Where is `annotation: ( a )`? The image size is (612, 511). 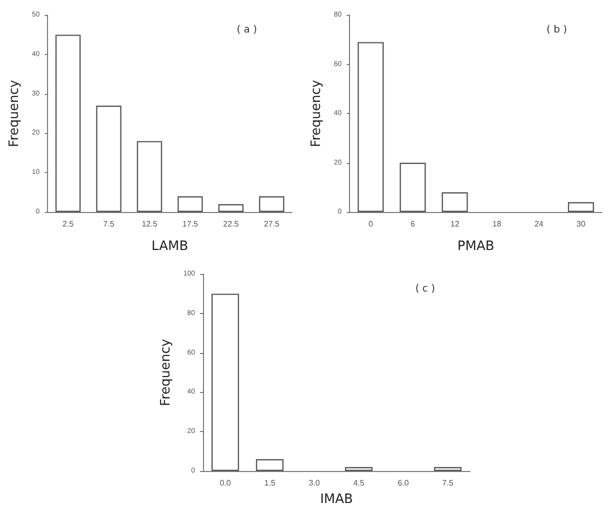 annotation: ( a ) is located at coordinates (247, 30).